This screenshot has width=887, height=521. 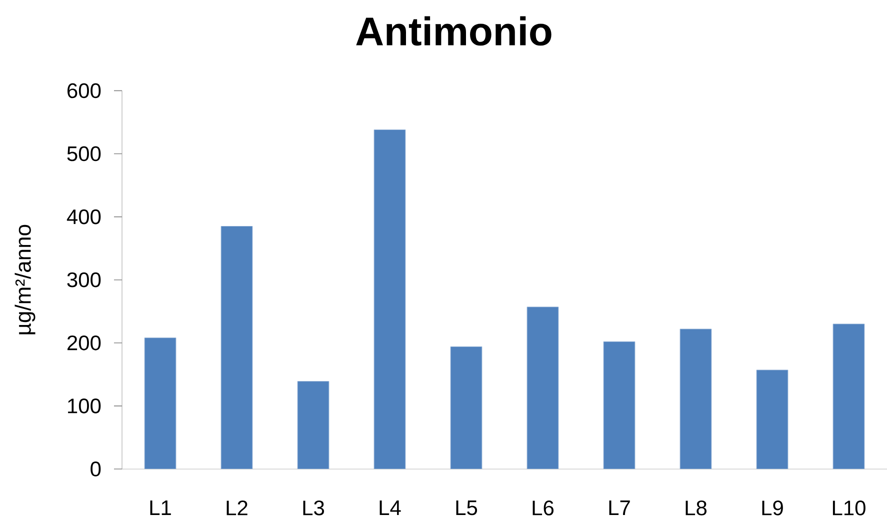 I want to click on x-tick-label: L5, so click(x=467, y=508).